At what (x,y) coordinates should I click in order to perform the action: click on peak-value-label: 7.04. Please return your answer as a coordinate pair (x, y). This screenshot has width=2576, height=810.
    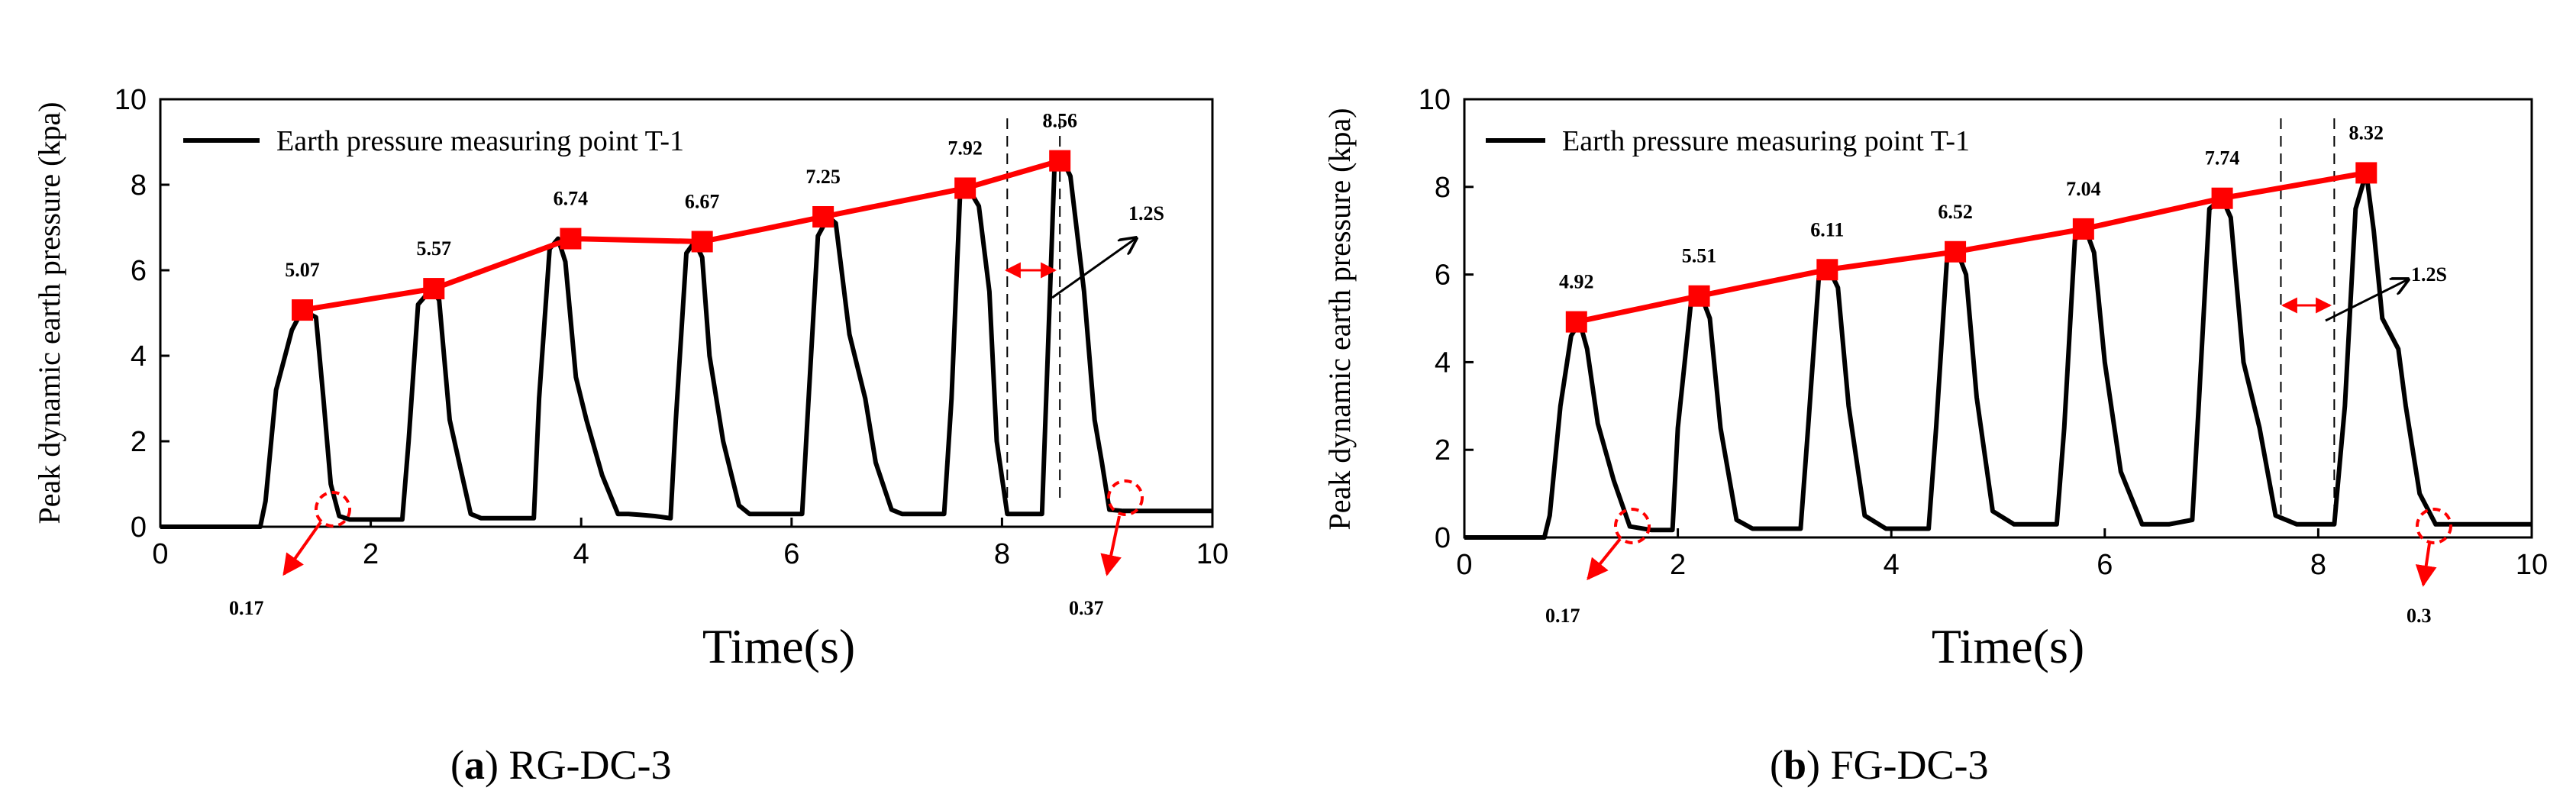
    Looking at the image, I should click on (2083, 189).